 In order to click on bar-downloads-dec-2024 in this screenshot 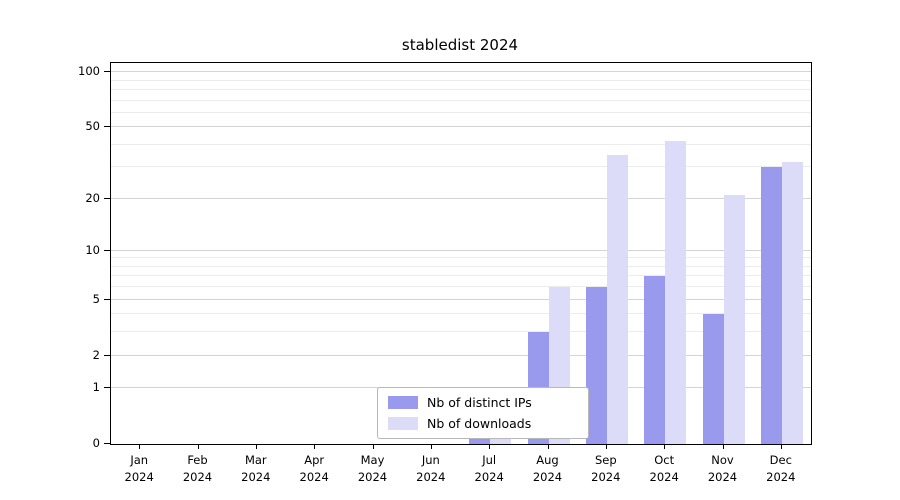, I will do `click(792, 303)`.